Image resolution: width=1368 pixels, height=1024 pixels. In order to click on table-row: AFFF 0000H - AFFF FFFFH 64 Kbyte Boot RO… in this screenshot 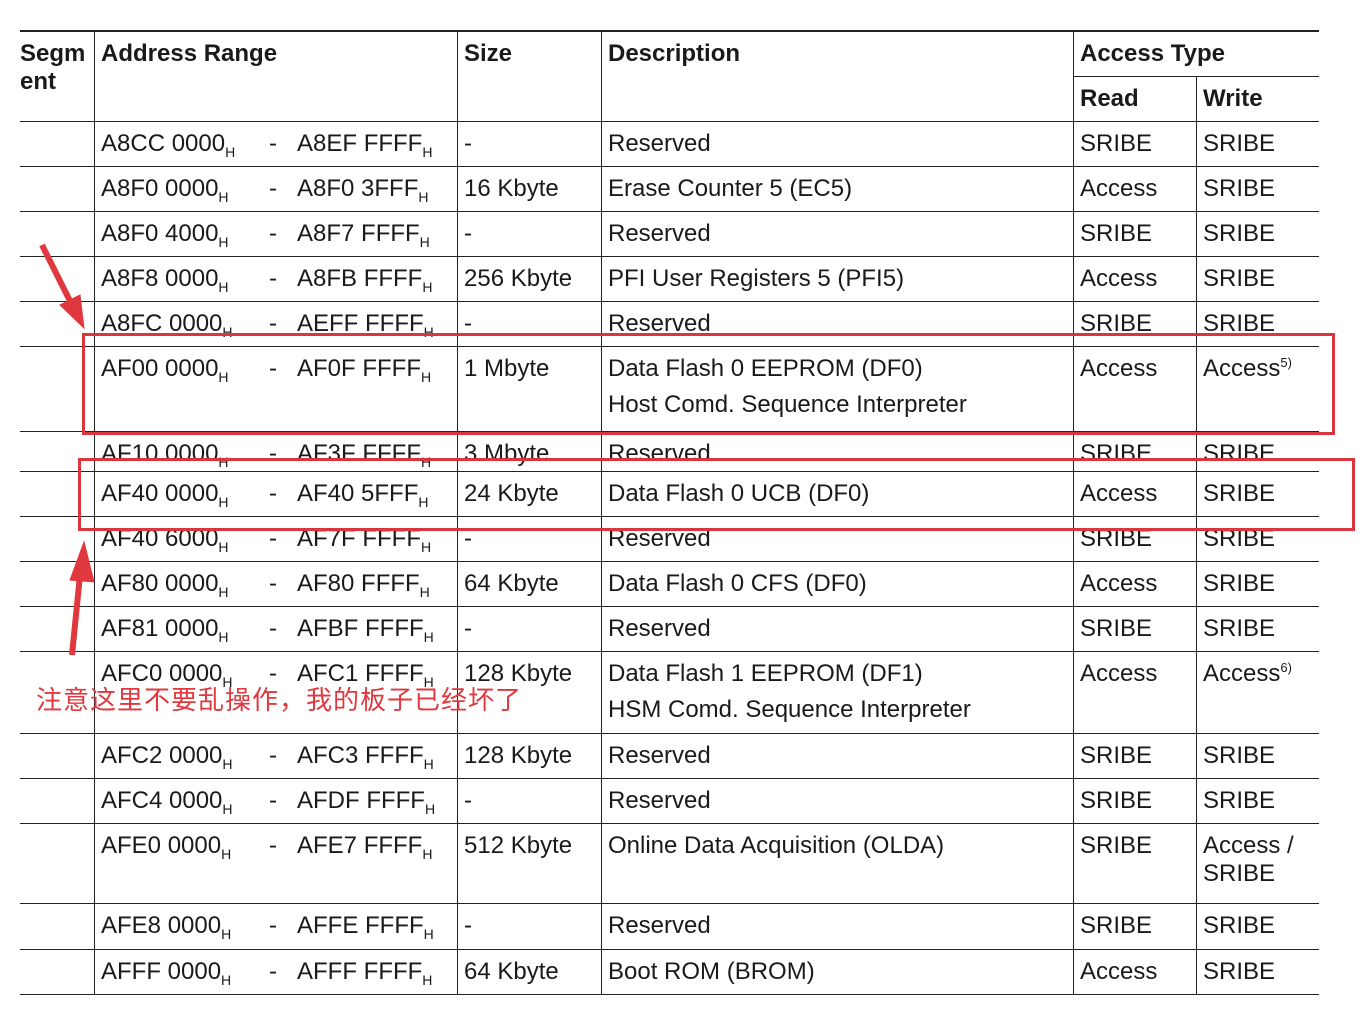, I will do `click(669, 972)`.